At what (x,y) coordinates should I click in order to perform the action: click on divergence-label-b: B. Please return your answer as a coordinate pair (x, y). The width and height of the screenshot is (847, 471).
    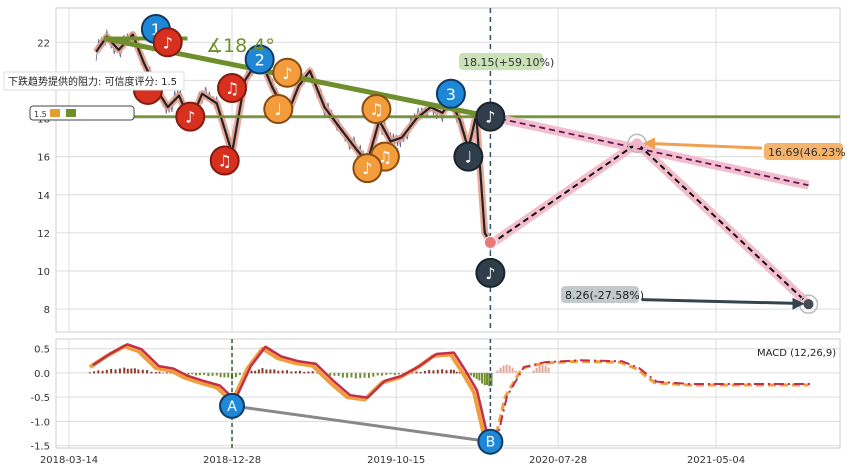
    Looking at the image, I should click on (491, 443).